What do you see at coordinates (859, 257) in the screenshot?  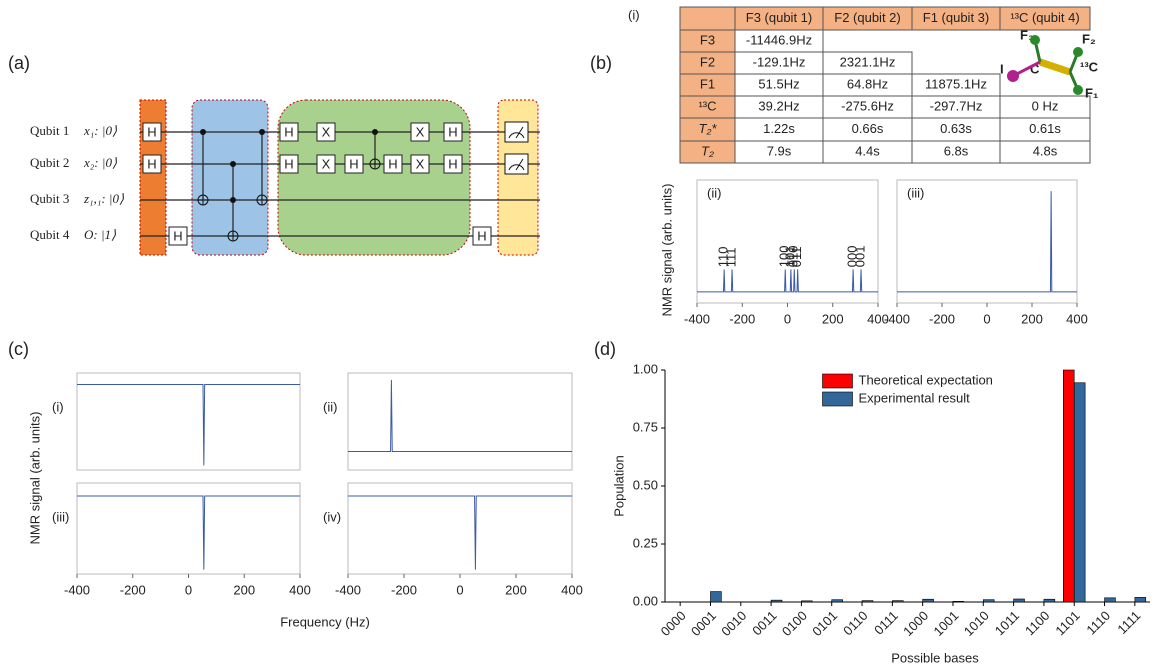 I see `peak-label: 001` at bounding box center [859, 257].